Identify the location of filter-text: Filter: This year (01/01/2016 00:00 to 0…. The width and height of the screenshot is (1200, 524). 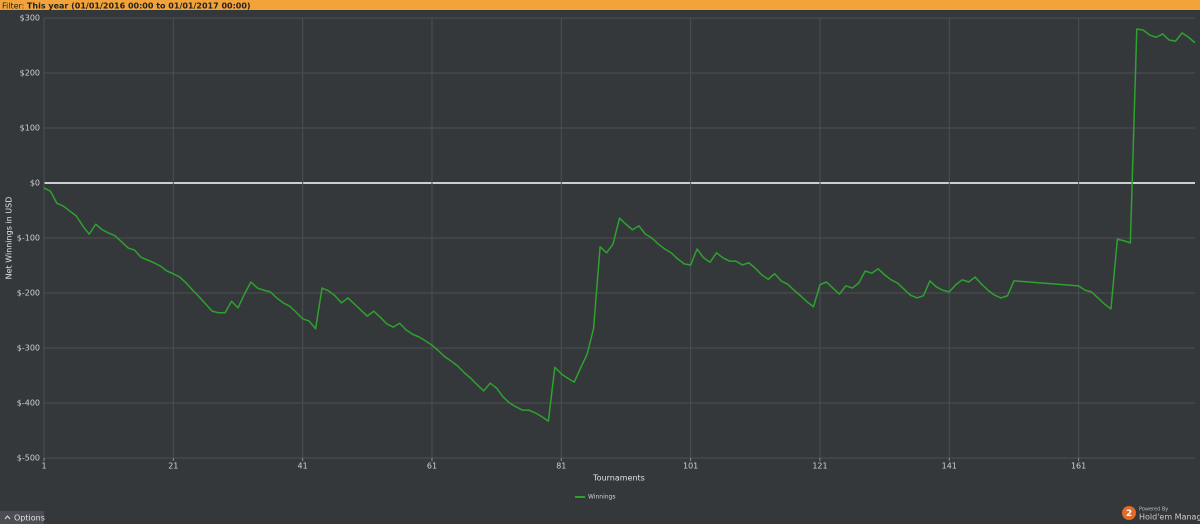
(126, 5).